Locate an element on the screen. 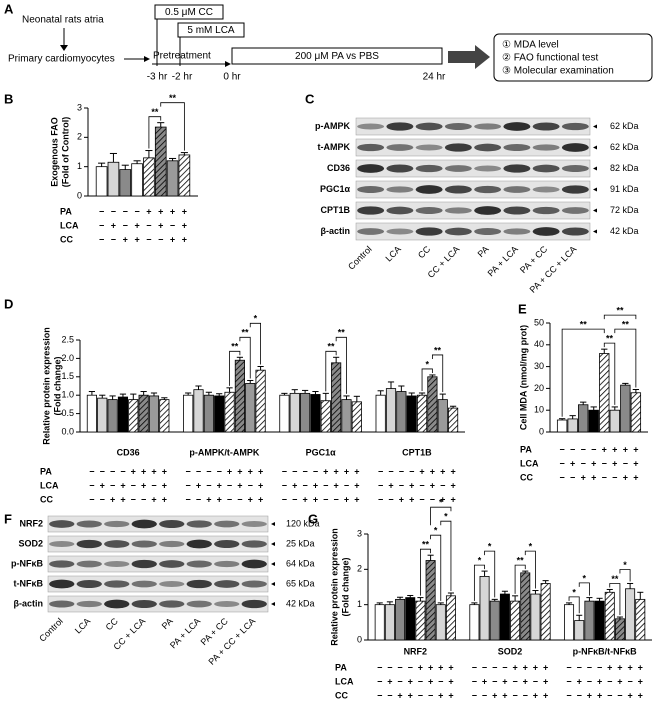 This screenshot has height=703, width=659. blot-row-label: CPT1B is located at coordinates (335, 210).